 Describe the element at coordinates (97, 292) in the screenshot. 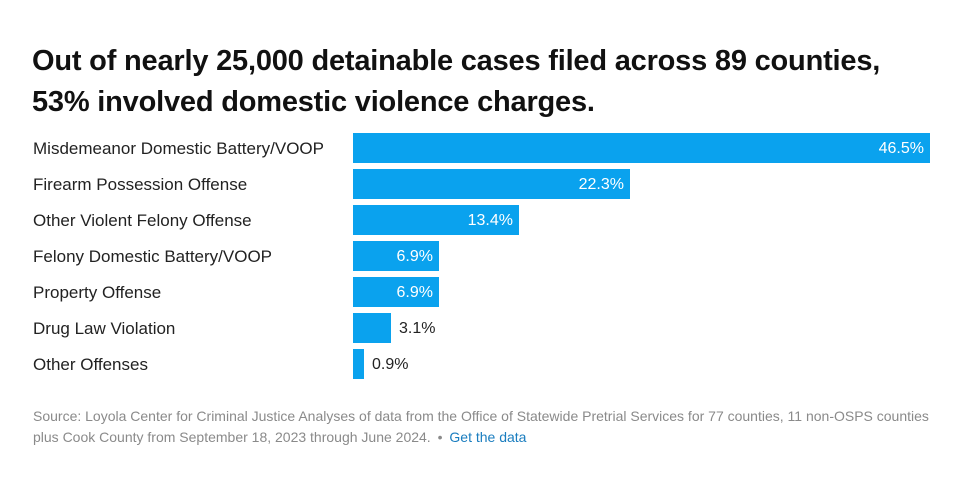

I see `category-label: Property Offense` at that location.